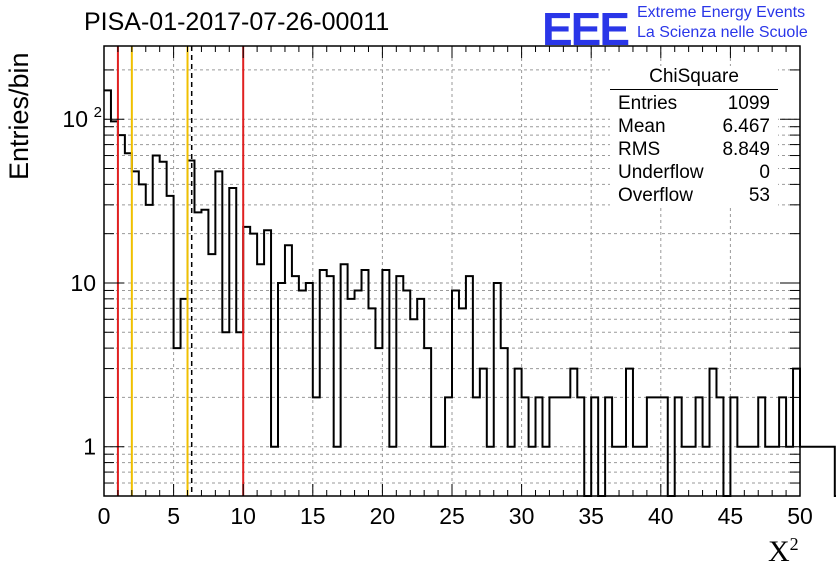 This screenshot has width=836, height=572. Describe the element at coordinates (383, 516) in the screenshot. I see `x-tick-label: 20` at that location.